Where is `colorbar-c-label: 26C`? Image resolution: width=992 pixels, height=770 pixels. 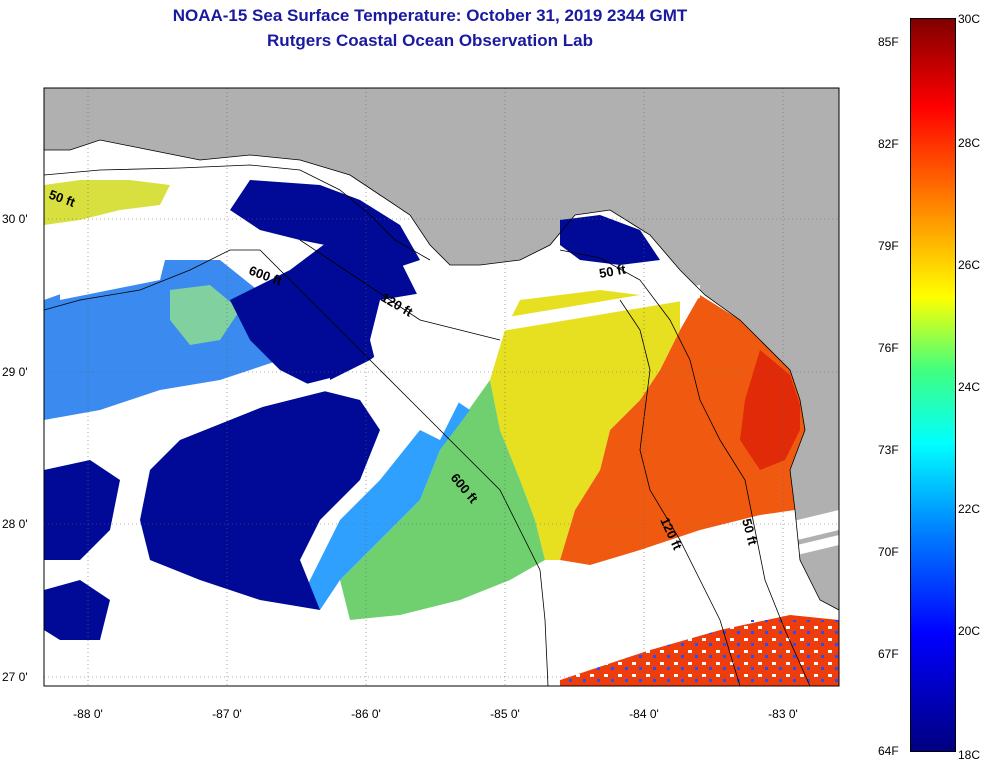
colorbar-c-label: 26C is located at coordinates (969, 265).